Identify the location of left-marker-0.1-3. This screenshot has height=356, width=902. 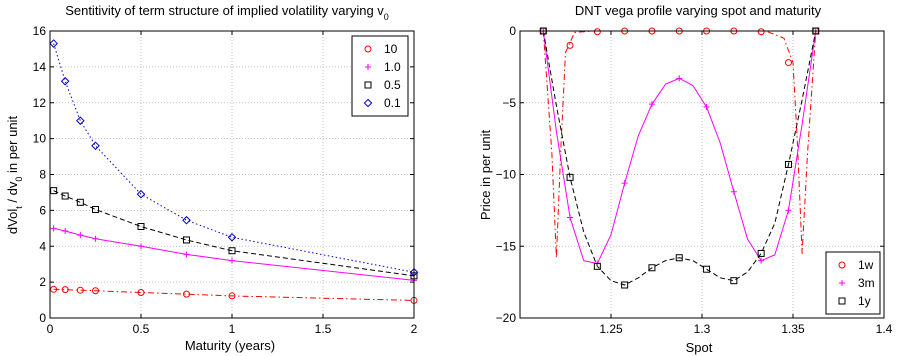
(95, 146).